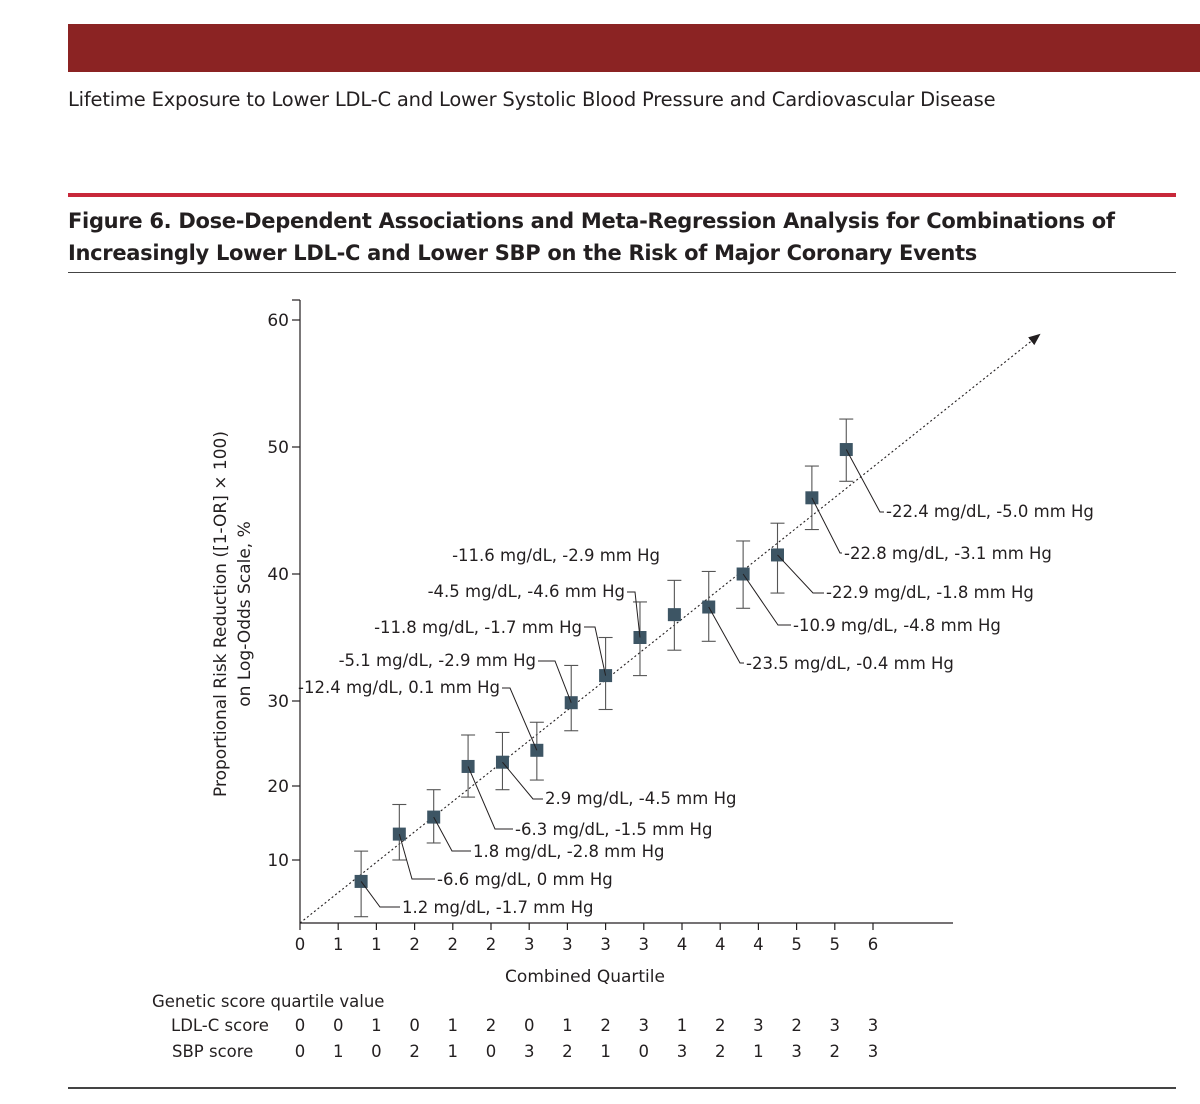 Image resolution: width=1200 pixels, height=1104 pixels. I want to click on table-row-label: LDL-C score, so click(220, 1025).